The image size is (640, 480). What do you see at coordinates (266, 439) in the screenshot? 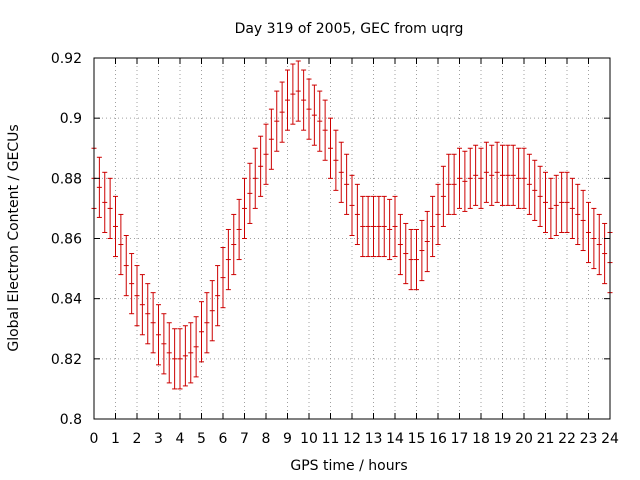
I see `x-tick-label: 8` at bounding box center [266, 439].